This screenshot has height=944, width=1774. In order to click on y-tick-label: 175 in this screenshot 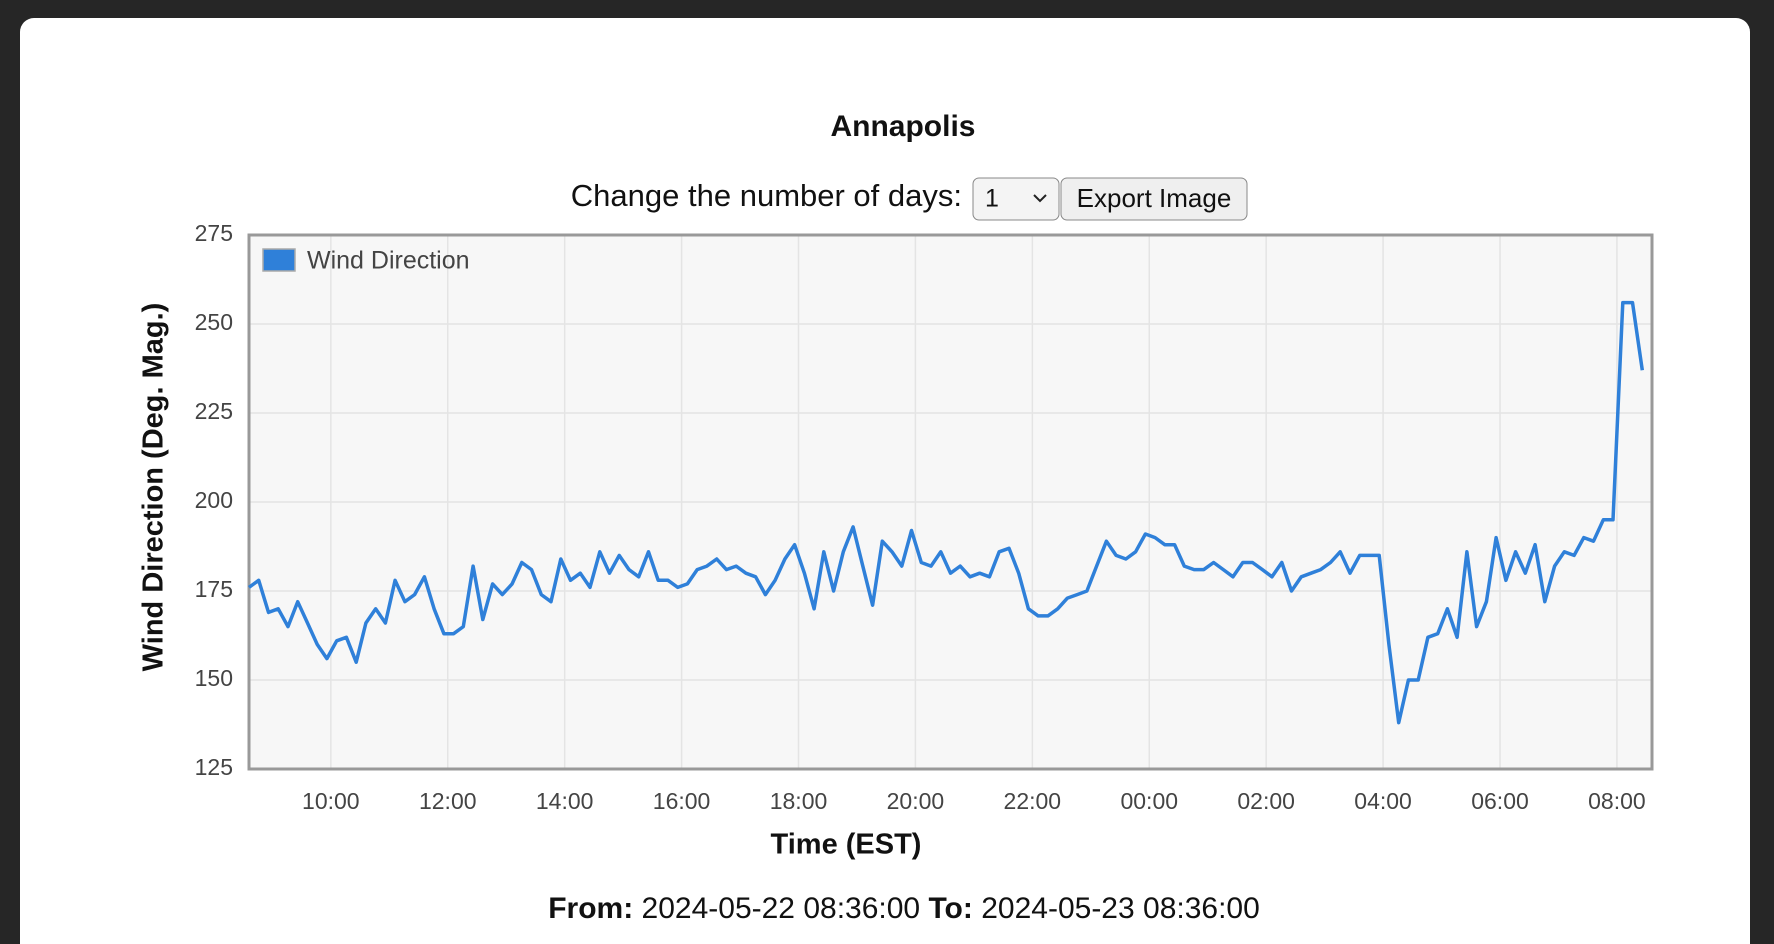, I will do `click(214, 589)`.